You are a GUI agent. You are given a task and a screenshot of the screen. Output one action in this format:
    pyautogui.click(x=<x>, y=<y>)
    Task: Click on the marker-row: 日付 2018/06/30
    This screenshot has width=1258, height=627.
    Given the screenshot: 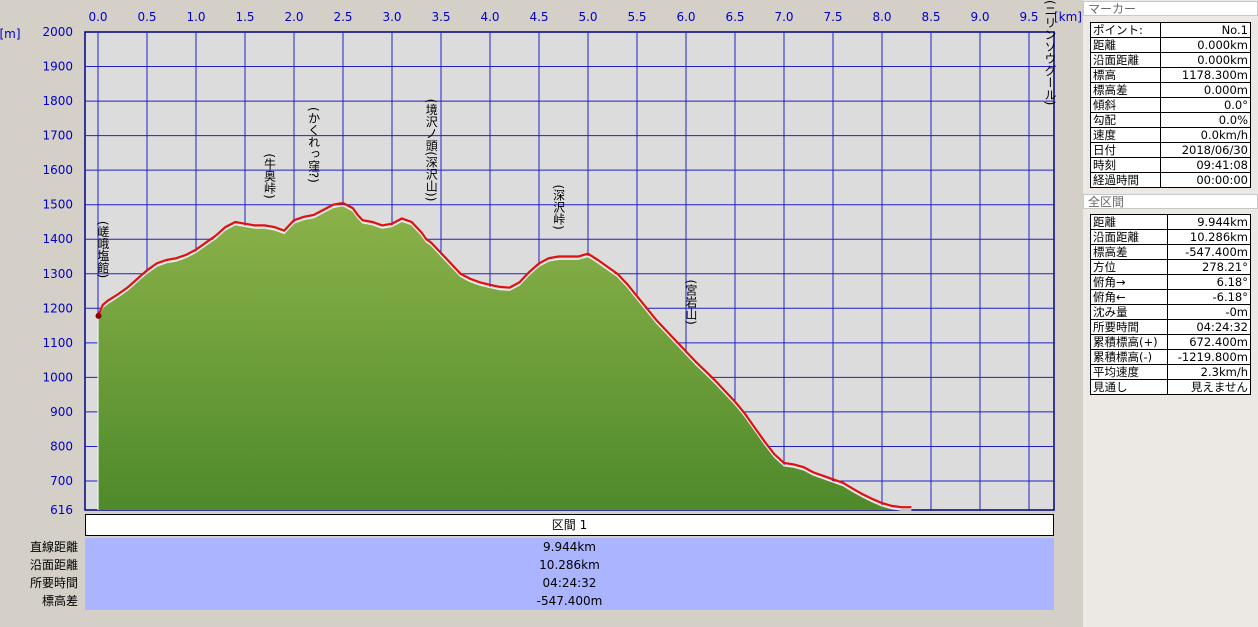 What is the action you would take?
    pyautogui.click(x=1171, y=150)
    